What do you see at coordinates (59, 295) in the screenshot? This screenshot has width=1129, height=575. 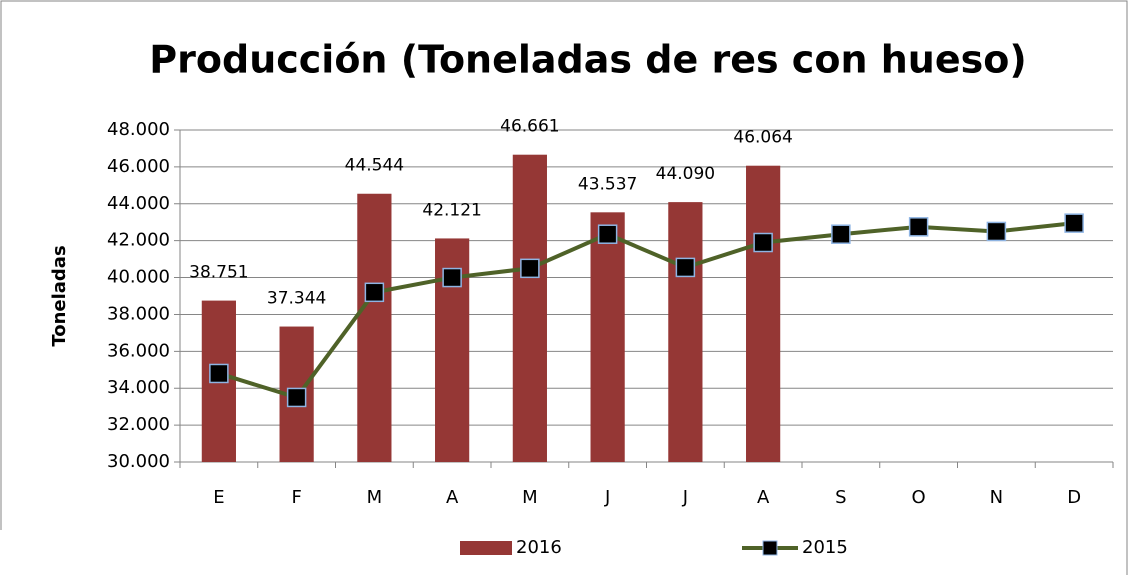 I see `y-axis-label: Toneladas` at bounding box center [59, 295].